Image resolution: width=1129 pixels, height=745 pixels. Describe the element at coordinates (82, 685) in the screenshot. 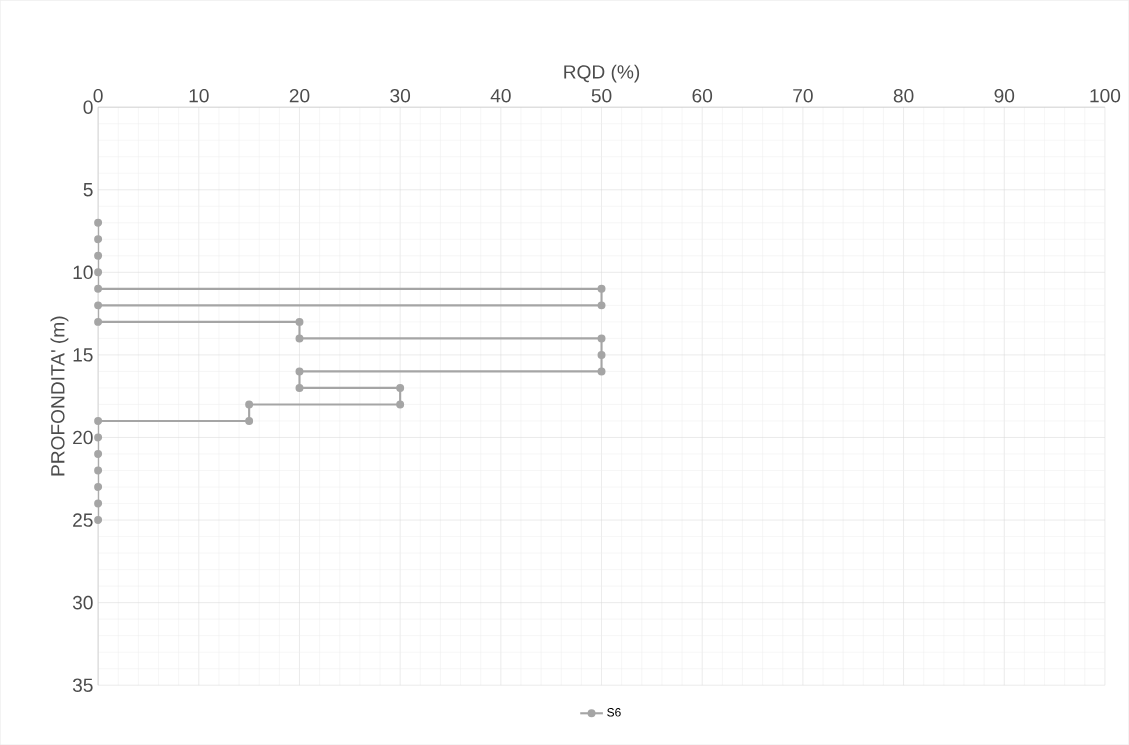

I see `y-tick-label: 35` at that location.